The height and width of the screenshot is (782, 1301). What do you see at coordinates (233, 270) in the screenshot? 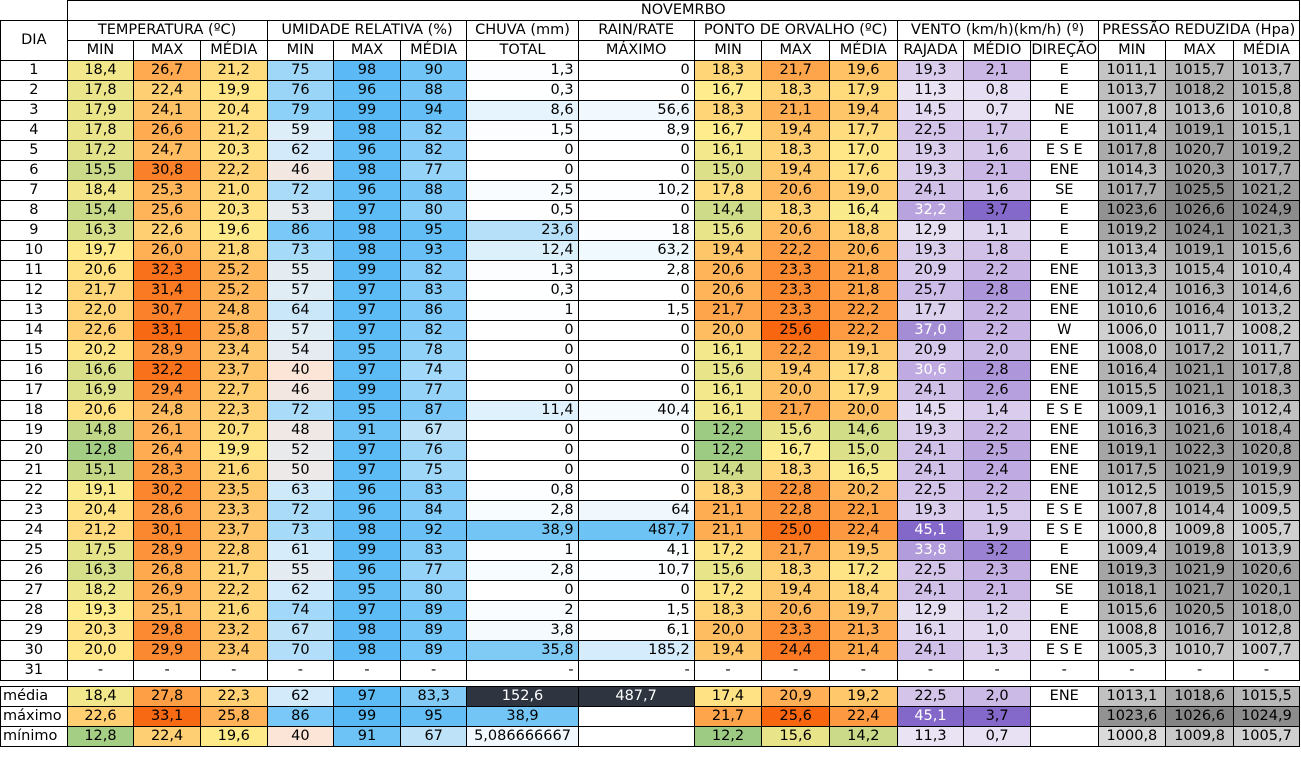
I see `cell-temp-media: 25,2` at bounding box center [233, 270].